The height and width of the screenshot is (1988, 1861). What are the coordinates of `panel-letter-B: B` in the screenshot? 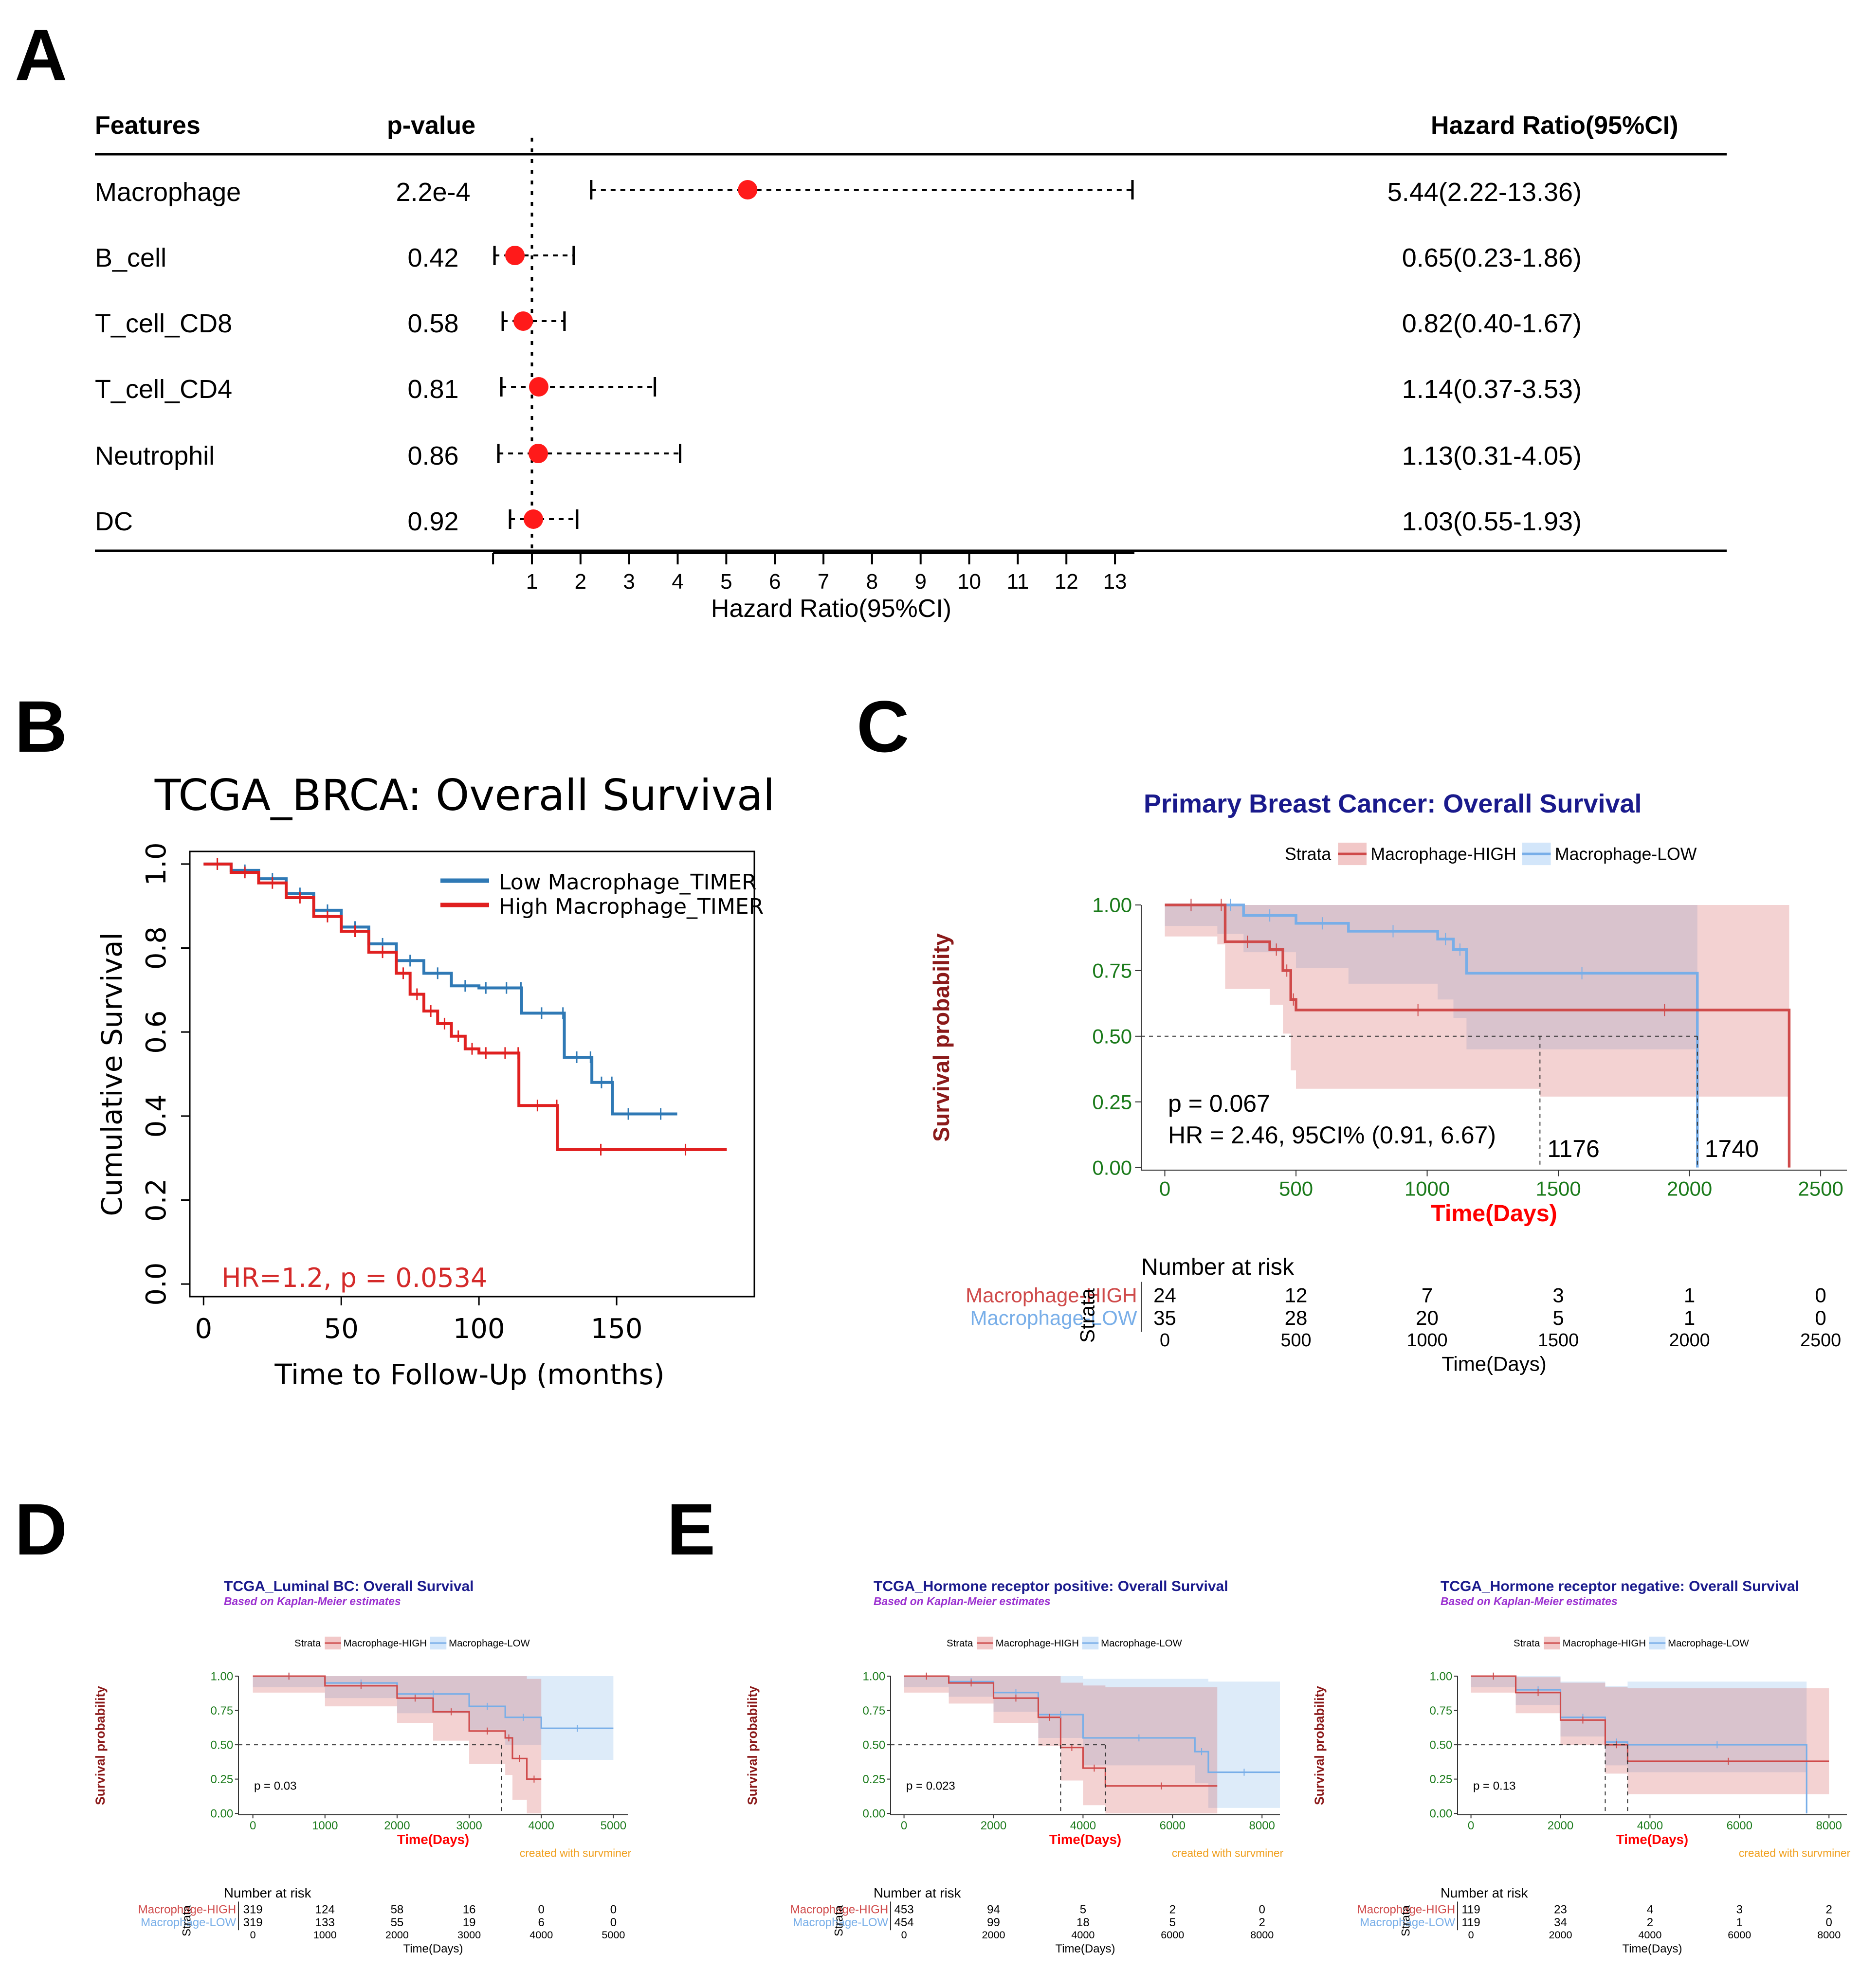 It's located at (41, 726).